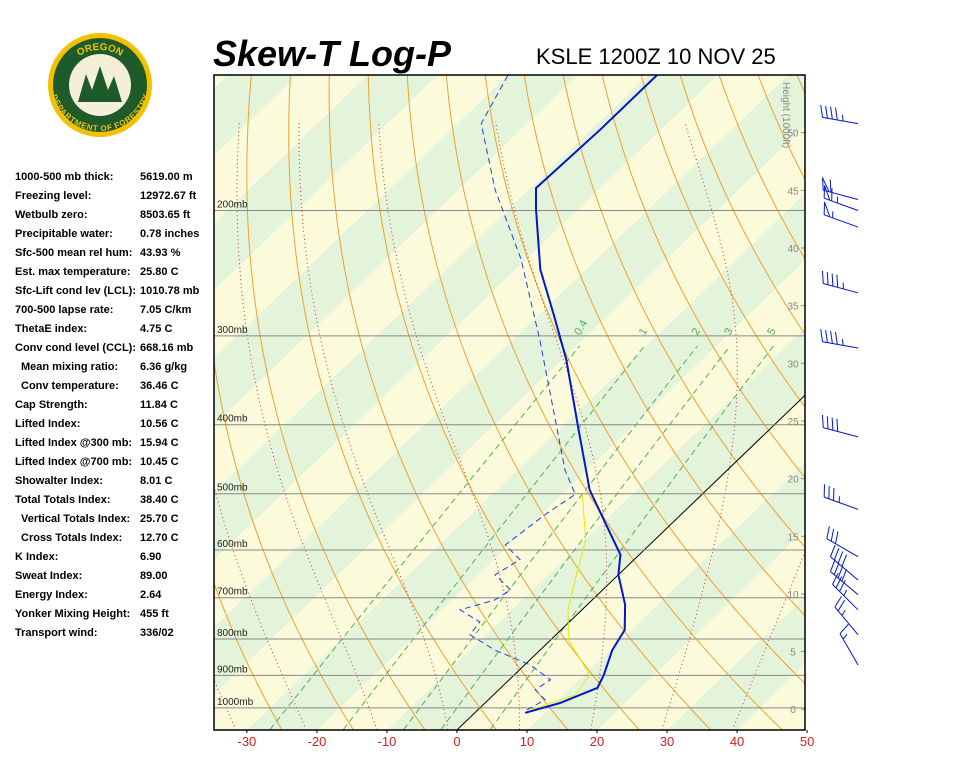  Describe the element at coordinates (456, 741) in the screenshot. I see `x-tick-label: 0` at that location.